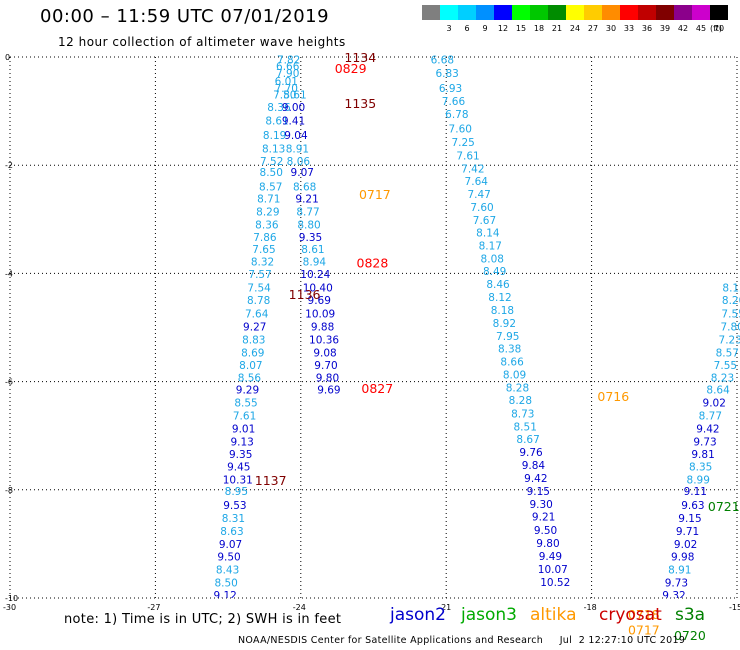  What do you see at coordinates (462, 143) in the screenshot?
I see `wave-height-value: 7.25` at bounding box center [462, 143].